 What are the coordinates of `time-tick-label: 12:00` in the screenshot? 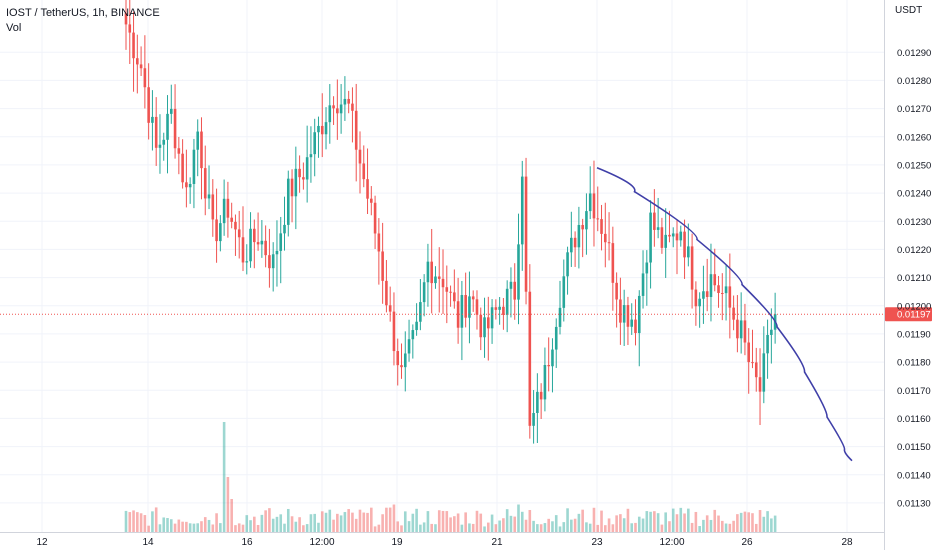 It's located at (321, 542).